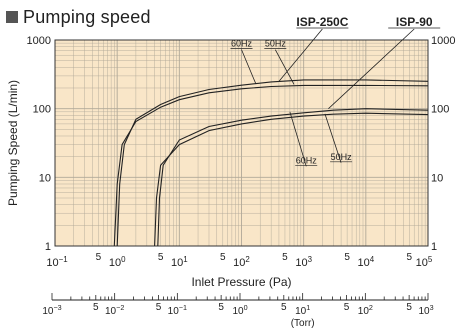 This screenshot has height=330, width=459. What do you see at coordinates (443, 41) in the screenshot?
I see `y-tick-label-right: 1000` at bounding box center [443, 41].